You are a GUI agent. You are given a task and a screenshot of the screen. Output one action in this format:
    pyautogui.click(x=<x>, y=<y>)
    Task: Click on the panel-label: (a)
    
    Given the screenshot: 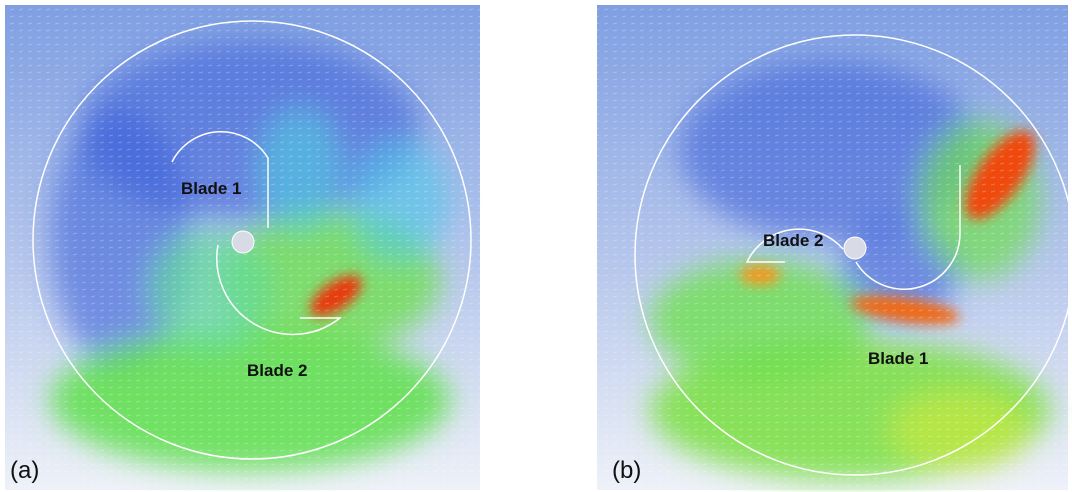 What is the action you would take?
    pyautogui.click(x=24, y=470)
    